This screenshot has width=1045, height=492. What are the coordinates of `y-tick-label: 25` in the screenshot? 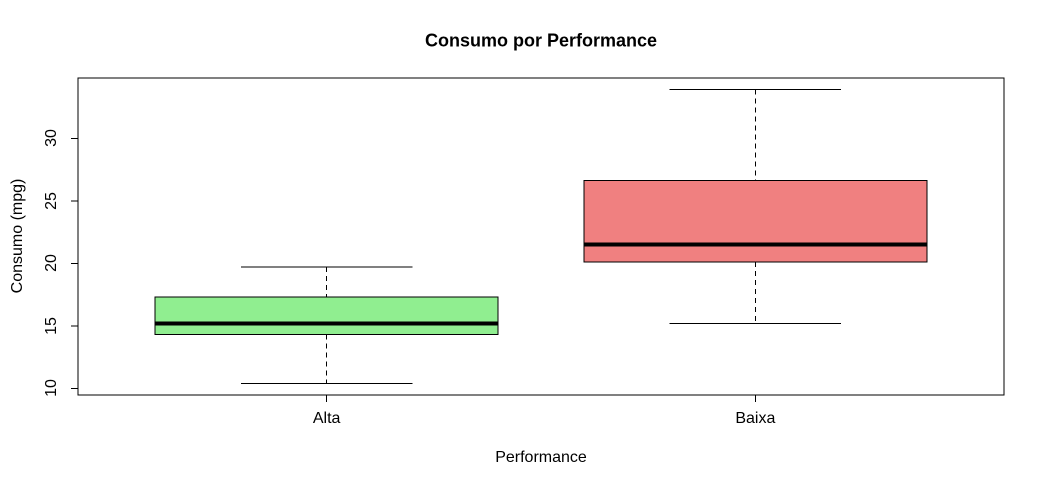 It's located at (51, 200).